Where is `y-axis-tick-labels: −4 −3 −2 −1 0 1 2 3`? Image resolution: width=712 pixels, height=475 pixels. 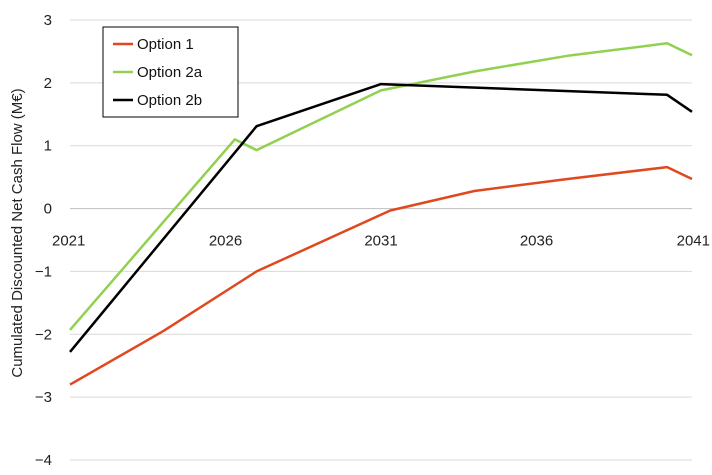 y-axis-tick-labels: −4 −3 −2 −1 0 1 2 3 is located at coordinates (43, 240).